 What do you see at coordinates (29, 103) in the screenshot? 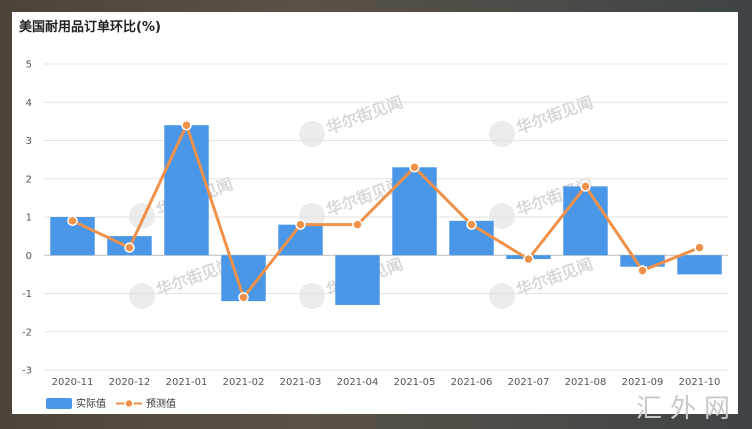
I see `y-tick-label: 4` at bounding box center [29, 103].